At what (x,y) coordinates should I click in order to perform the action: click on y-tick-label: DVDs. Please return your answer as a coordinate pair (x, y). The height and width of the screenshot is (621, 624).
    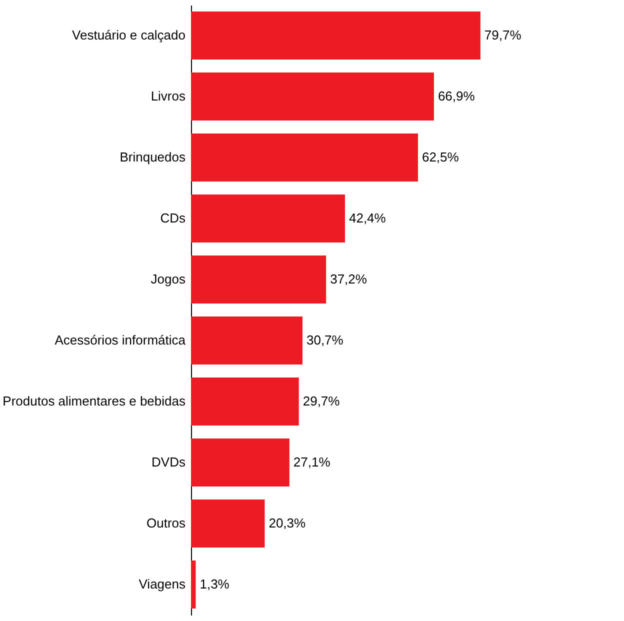
    Looking at the image, I should click on (169, 462).